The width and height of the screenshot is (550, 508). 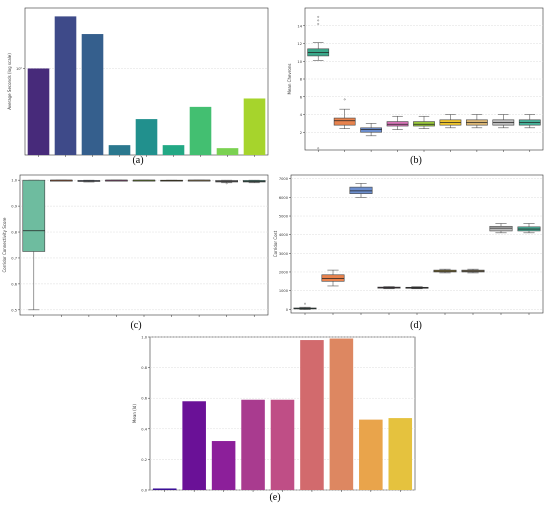 What do you see at coordinates (284, 254) in the screenshot?
I see `y-tick-label: 3000` at bounding box center [284, 254].